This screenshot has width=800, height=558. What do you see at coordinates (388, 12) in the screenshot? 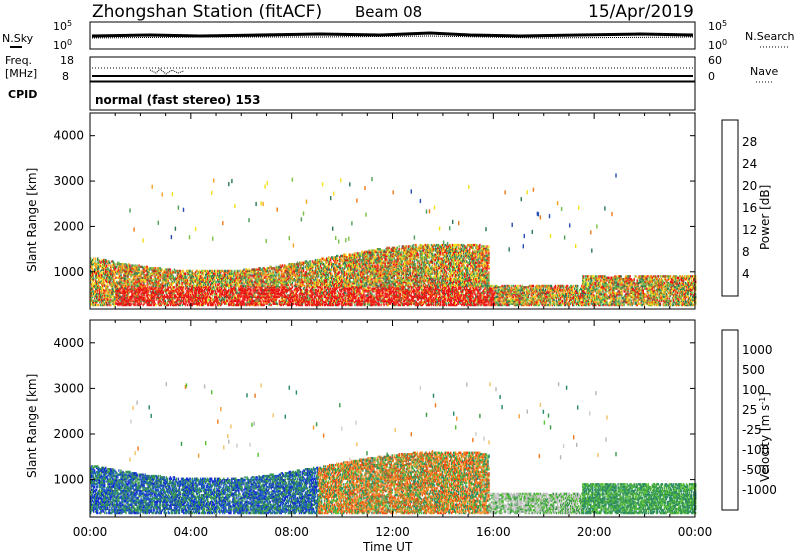
I see `beam-label: Beam 08` at bounding box center [388, 12].